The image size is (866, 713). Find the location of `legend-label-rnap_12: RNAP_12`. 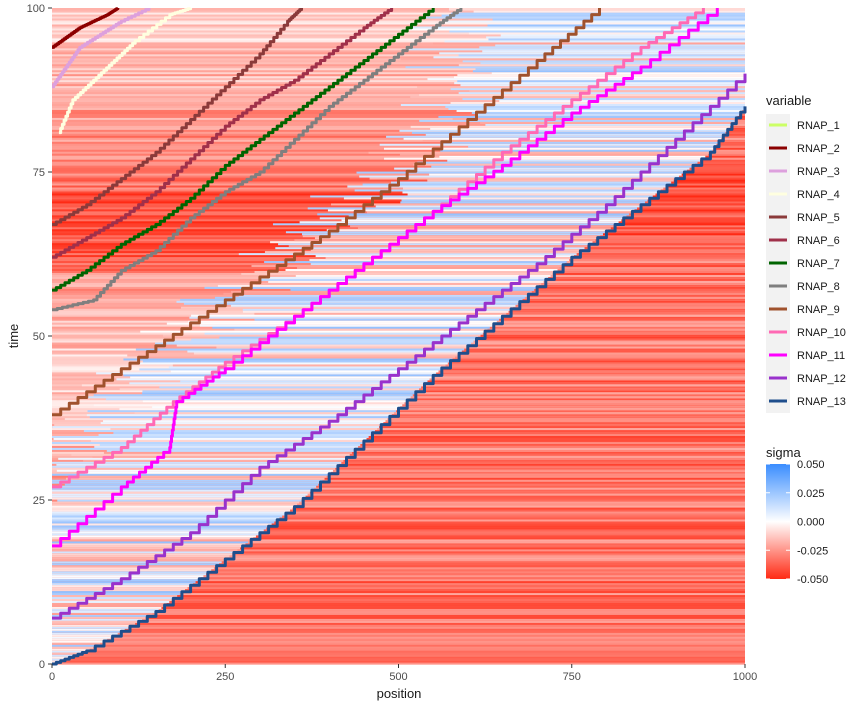

legend-label-rnap_12: RNAP_12 is located at coordinates (821, 379).